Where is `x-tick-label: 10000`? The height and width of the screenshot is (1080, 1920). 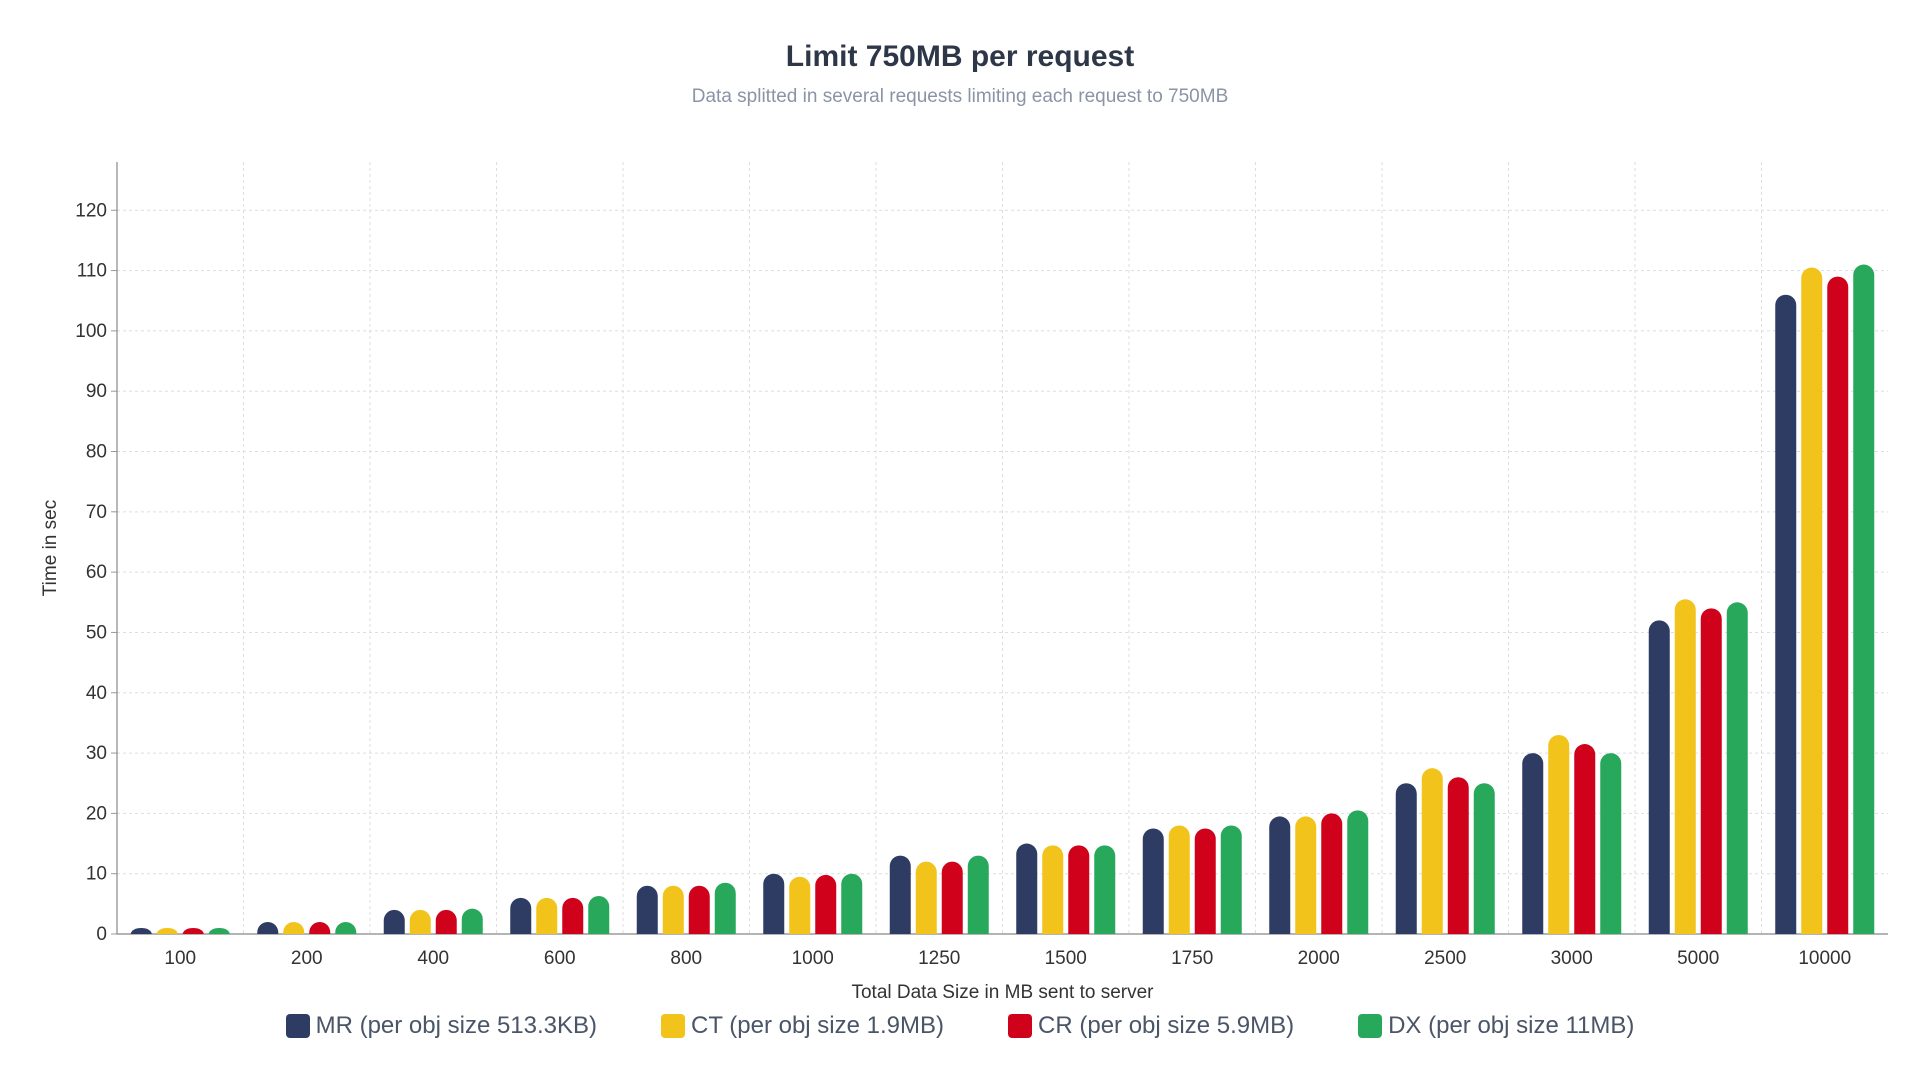 x-tick-label: 10000 is located at coordinates (1824, 958).